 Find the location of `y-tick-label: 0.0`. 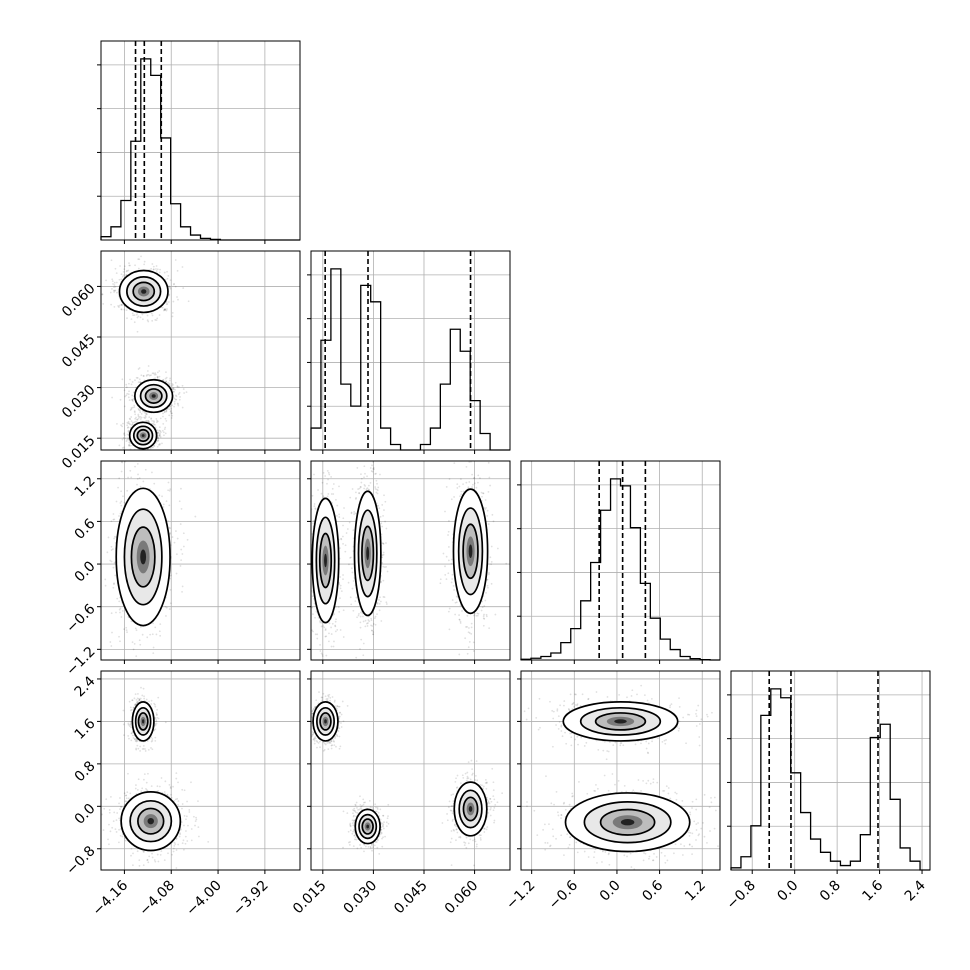

y-tick-label: 0.0 is located at coordinates (85, 571).